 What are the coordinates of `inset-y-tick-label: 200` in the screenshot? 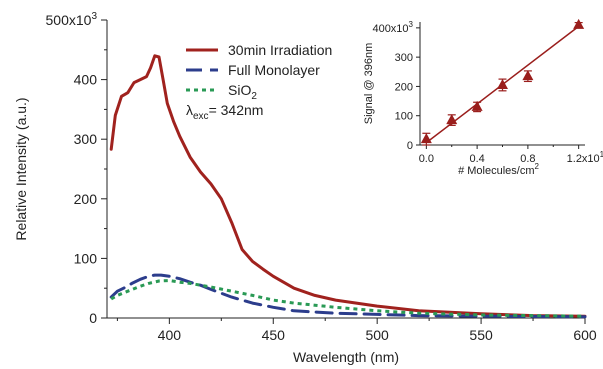 It's located at (404, 87).